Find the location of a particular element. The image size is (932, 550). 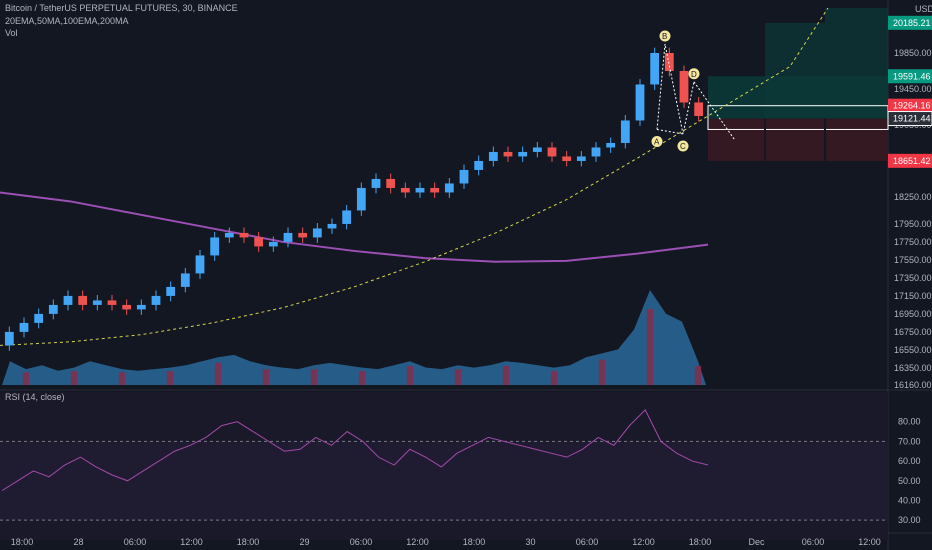

price-tick-label: 16160.00 is located at coordinates (913, 385).